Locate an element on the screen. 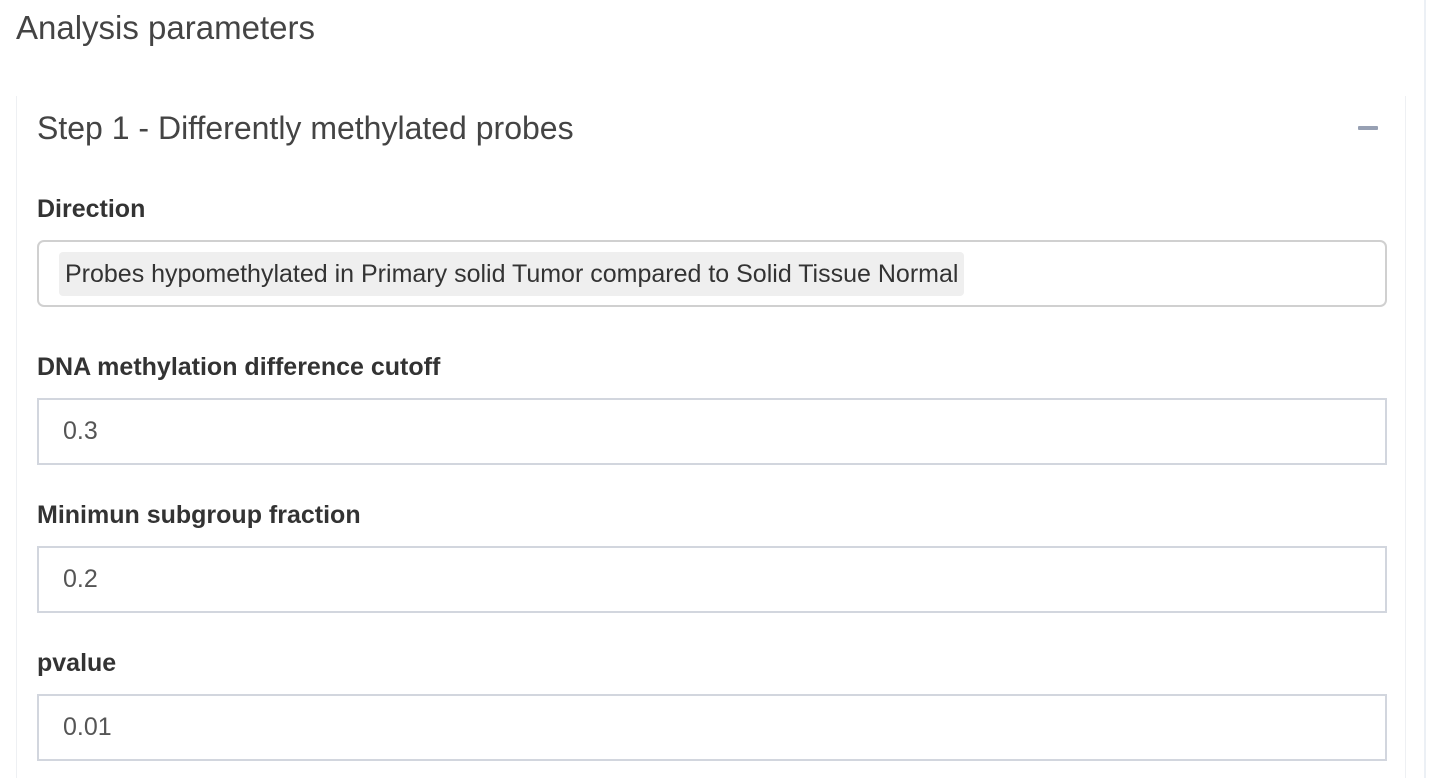 This screenshot has width=1430, height=778. min-subgroup-label: Minimun subgroup fraction is located at coordinates (199, 515).